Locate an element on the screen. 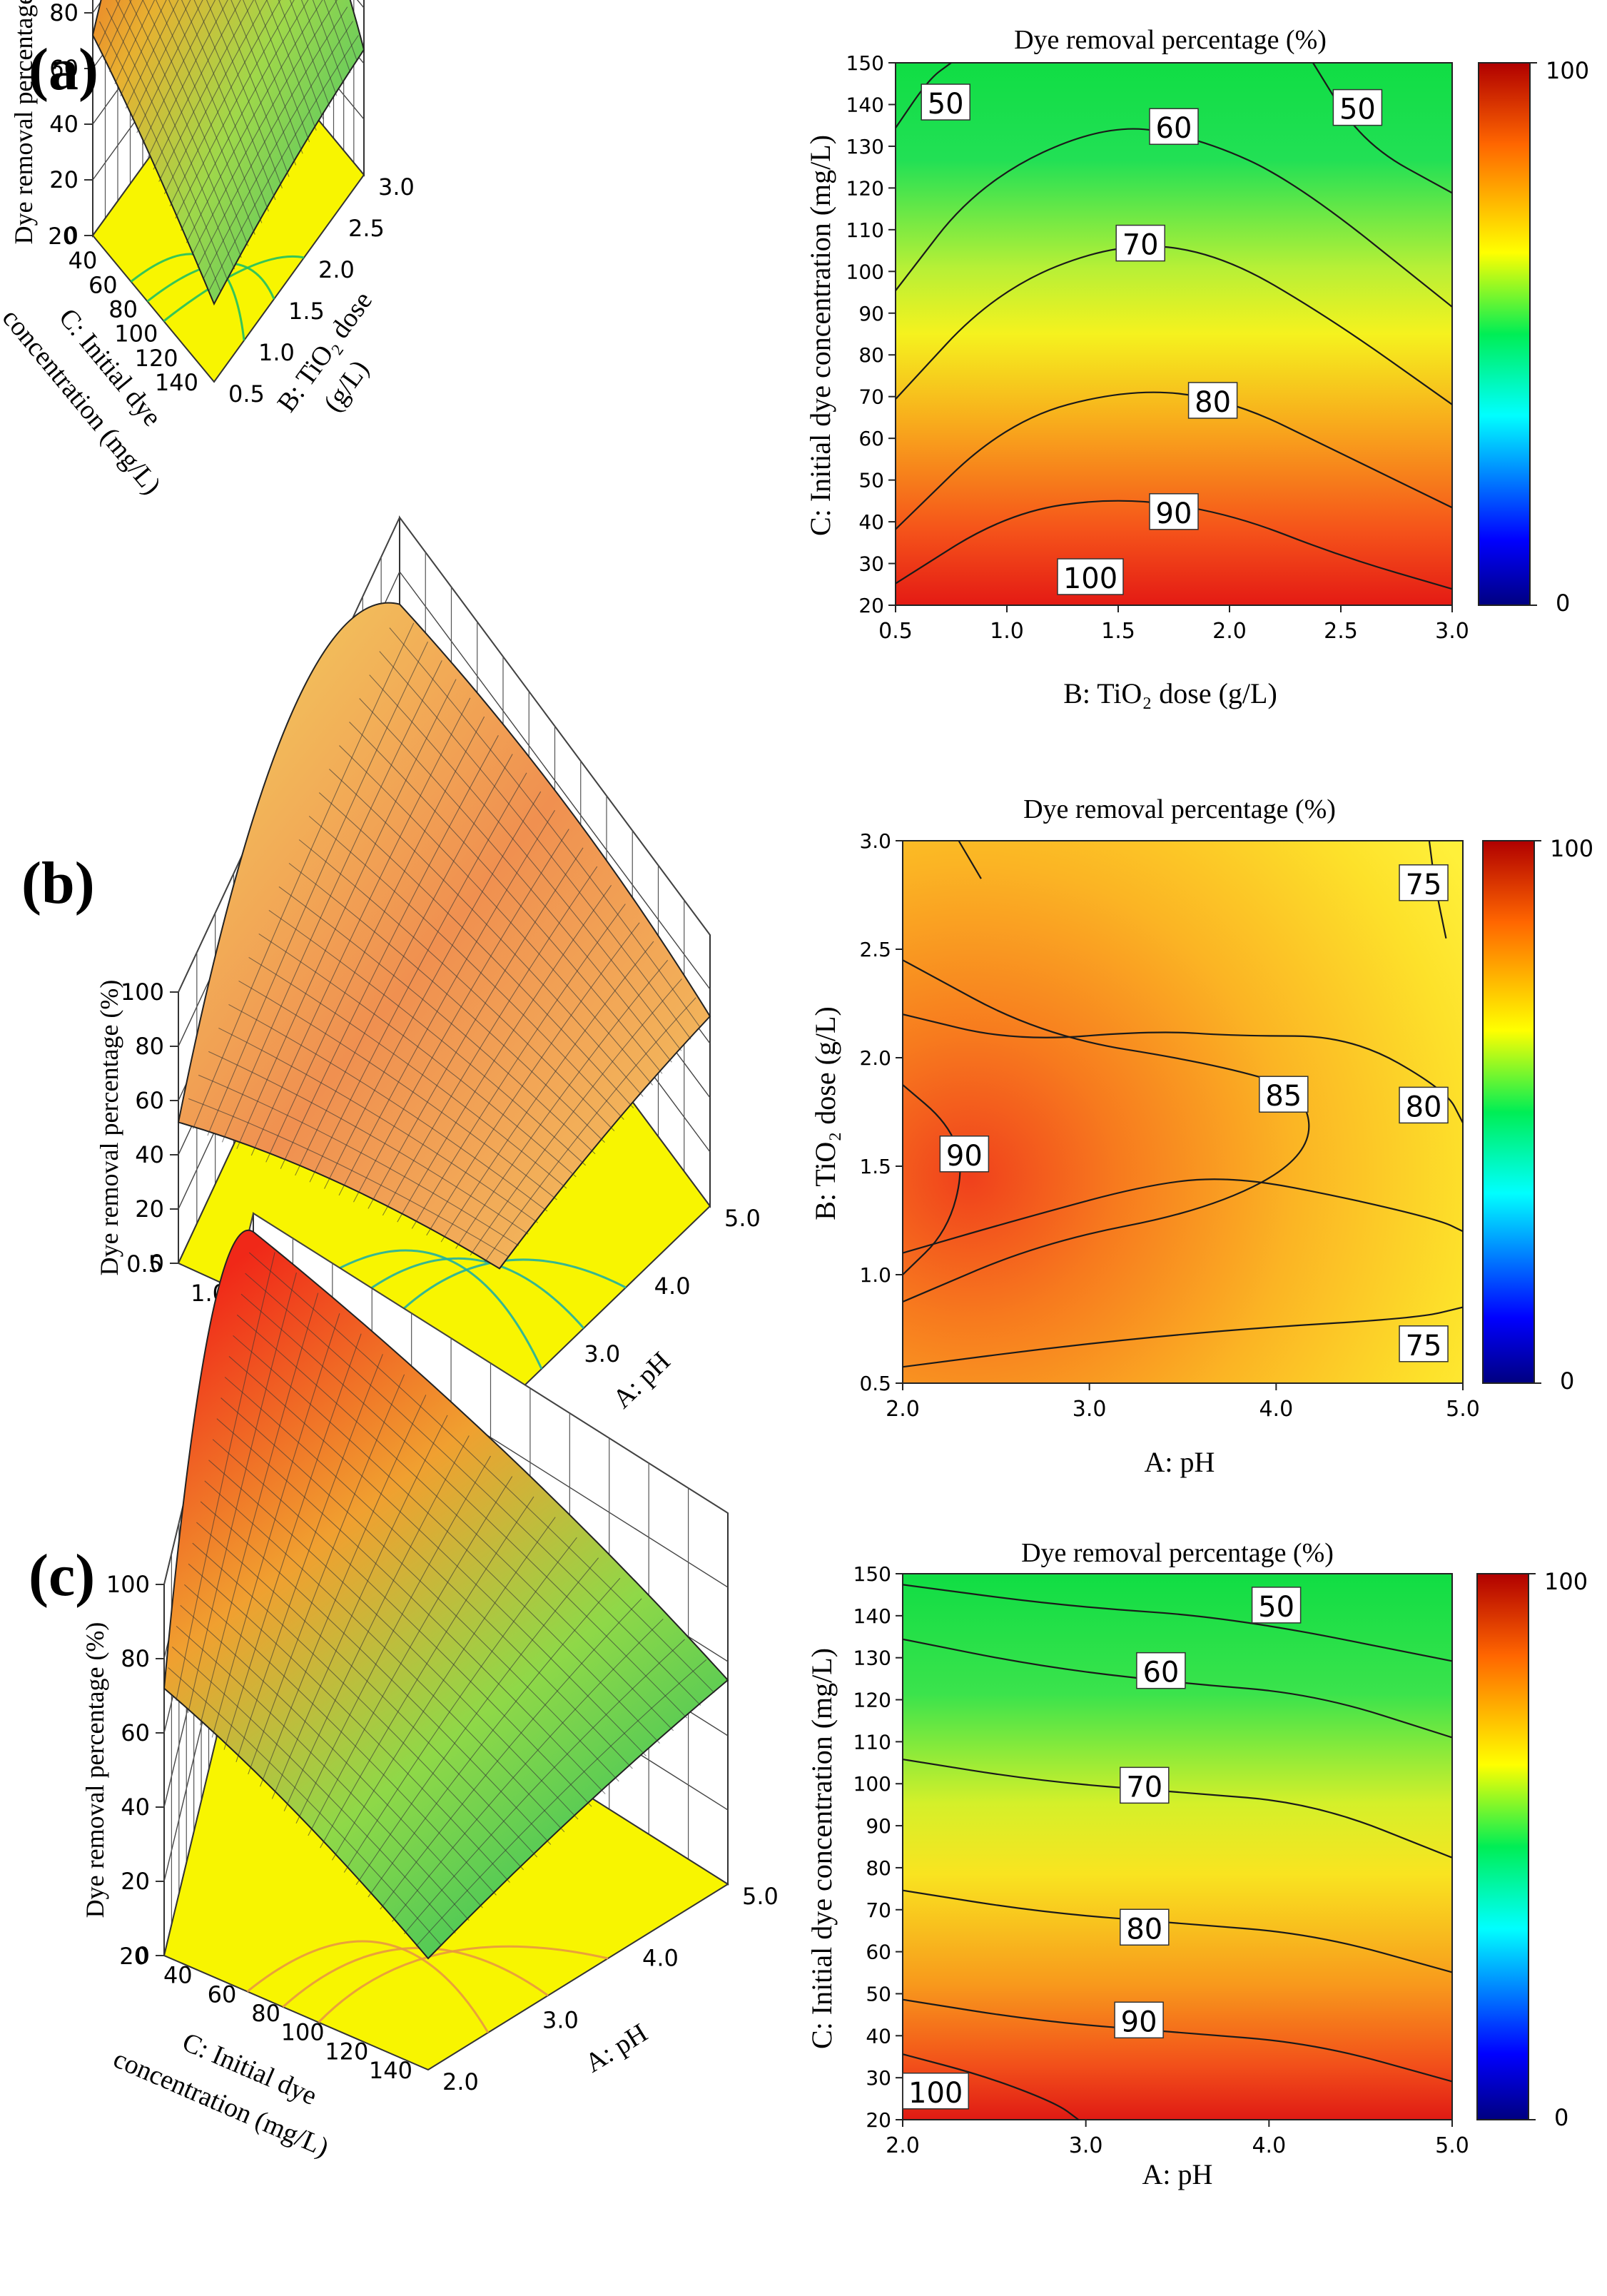 The image size is (1607, 2296). panel-2-ytick-label: 70 is located at coordinates (878, 1910).